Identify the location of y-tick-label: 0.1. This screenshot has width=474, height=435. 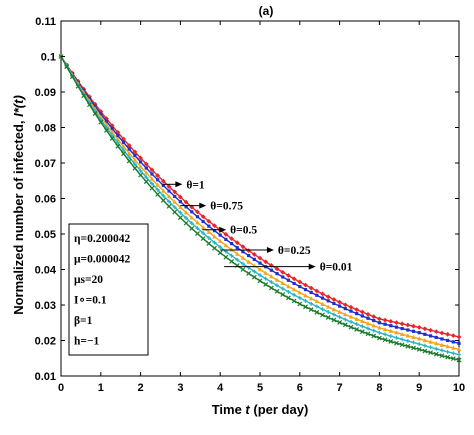
(48, 58).